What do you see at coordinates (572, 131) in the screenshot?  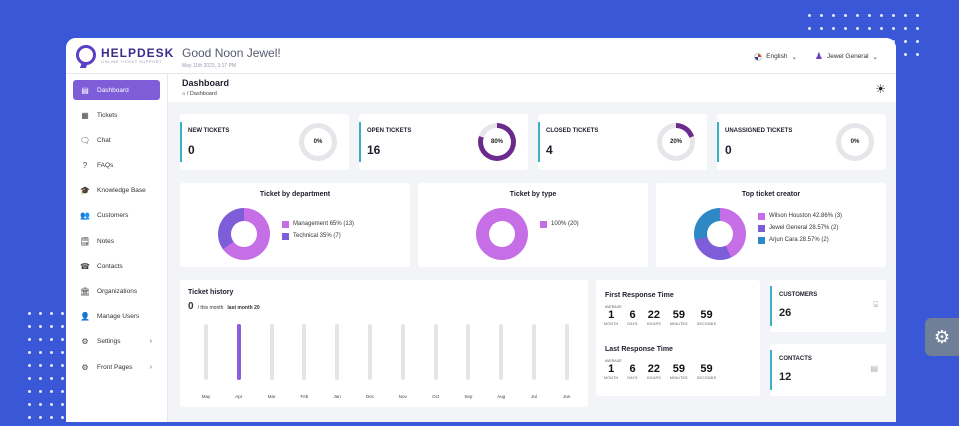 I see `stat-label: CLOSED TICKETS` at bounding box center [572, 131].